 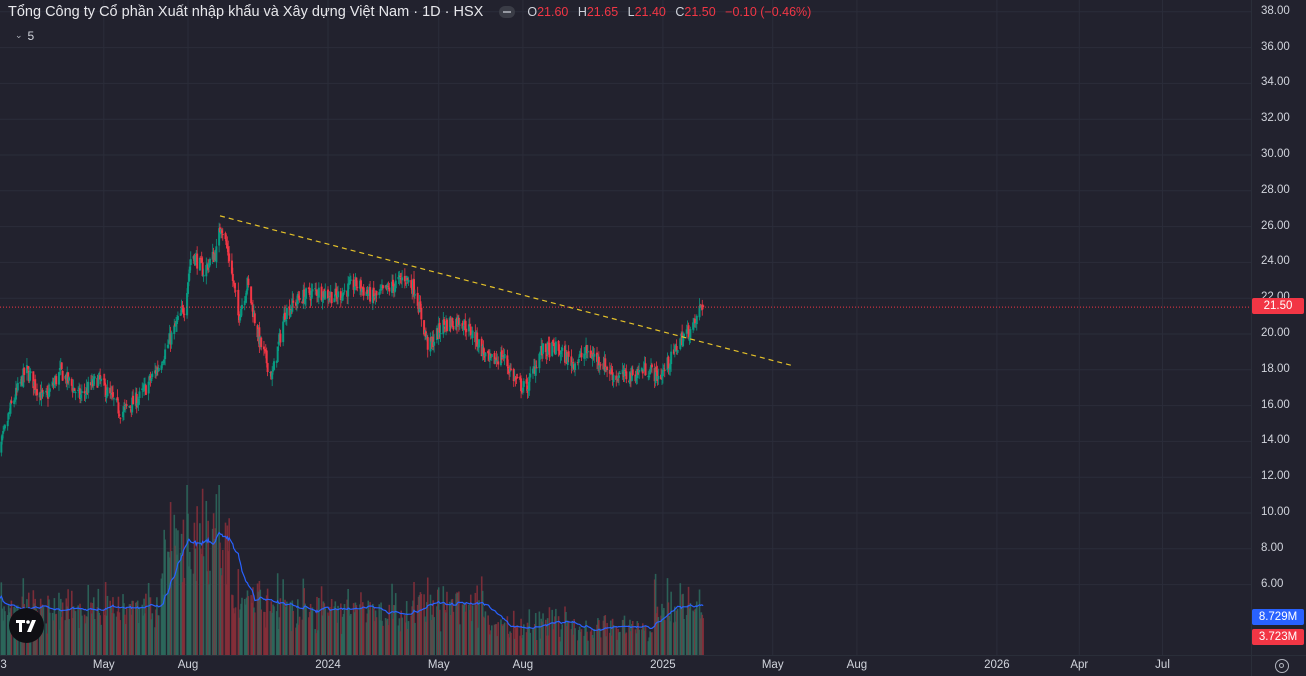 I want to click on price-tick-label: 26.00, so click(x=1275, y=225).